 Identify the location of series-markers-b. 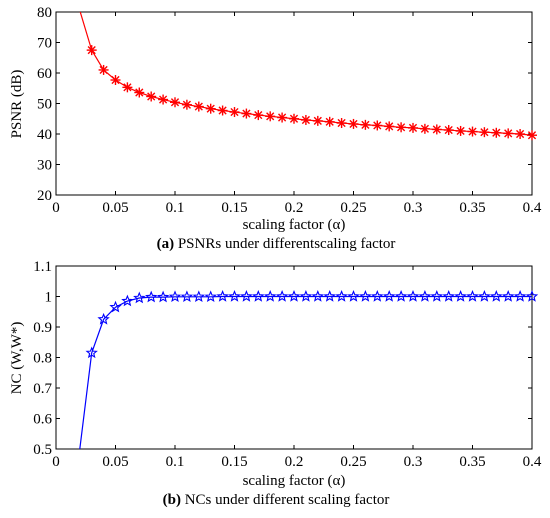
(312, 324).